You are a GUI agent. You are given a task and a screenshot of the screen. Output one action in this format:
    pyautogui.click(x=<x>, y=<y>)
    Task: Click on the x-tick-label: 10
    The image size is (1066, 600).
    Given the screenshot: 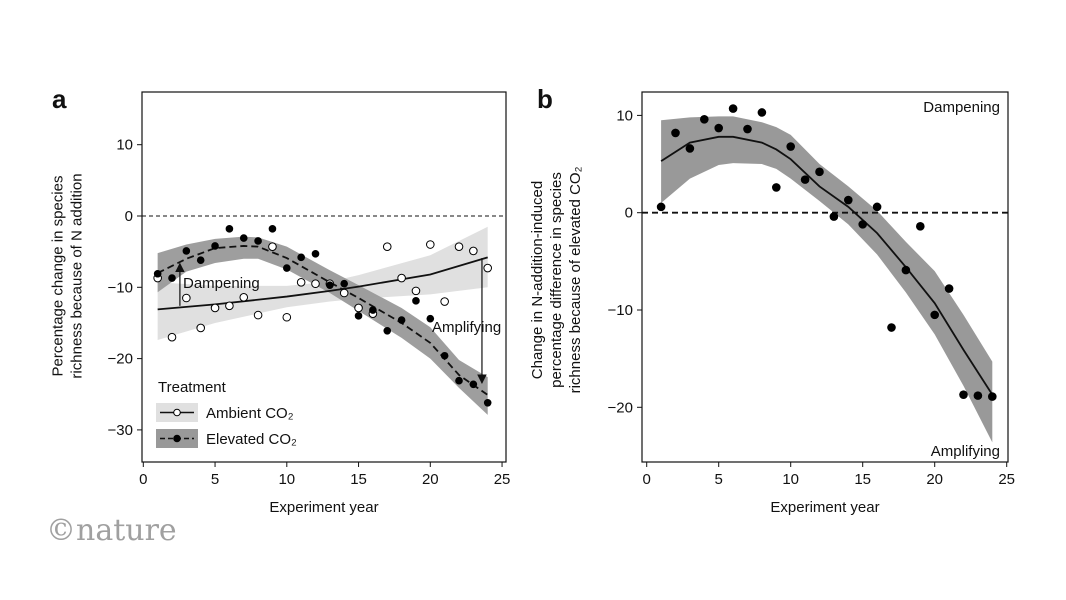 What is the action you would take?
    pyautogui.click(x=790, y=479)
    